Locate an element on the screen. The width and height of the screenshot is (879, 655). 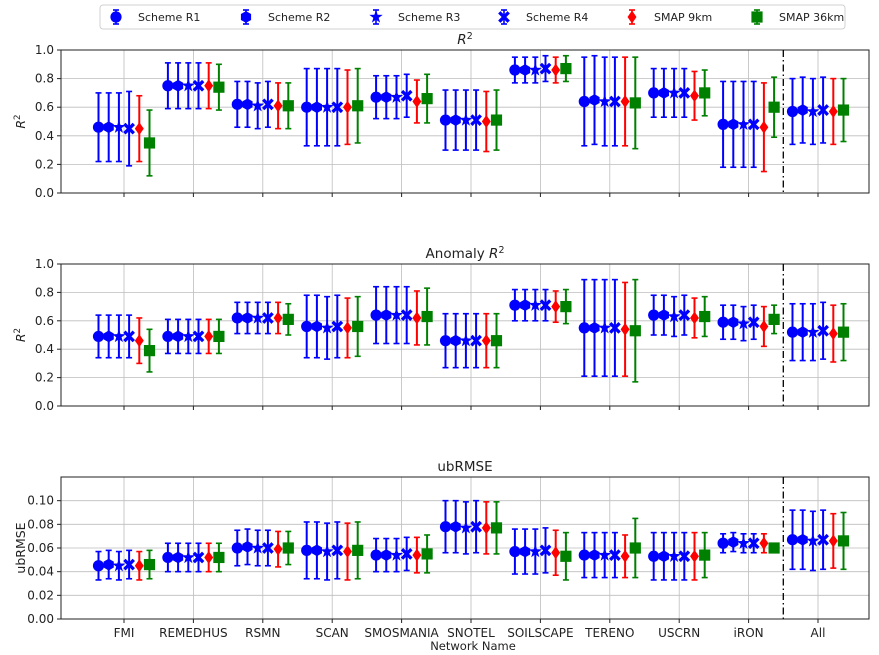
legend-label: Scheme R3 is located at coordinates (429, 17).